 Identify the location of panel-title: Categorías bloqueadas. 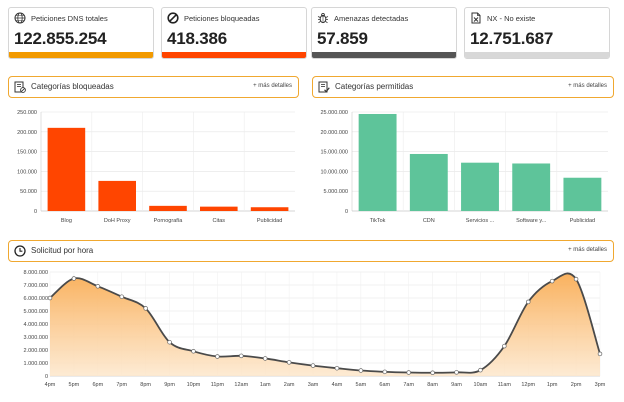
(72, 86).